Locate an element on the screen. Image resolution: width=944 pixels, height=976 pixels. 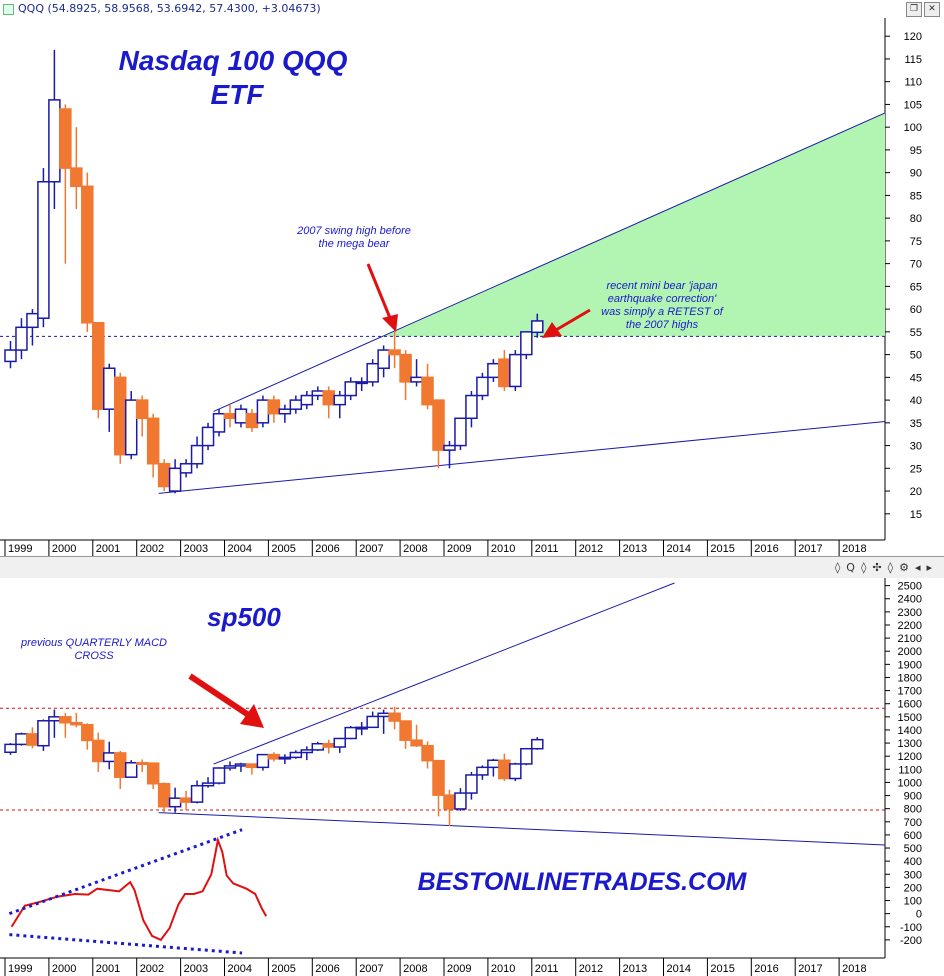
y-tick-label: 400 is located at coordinates (913, 862).